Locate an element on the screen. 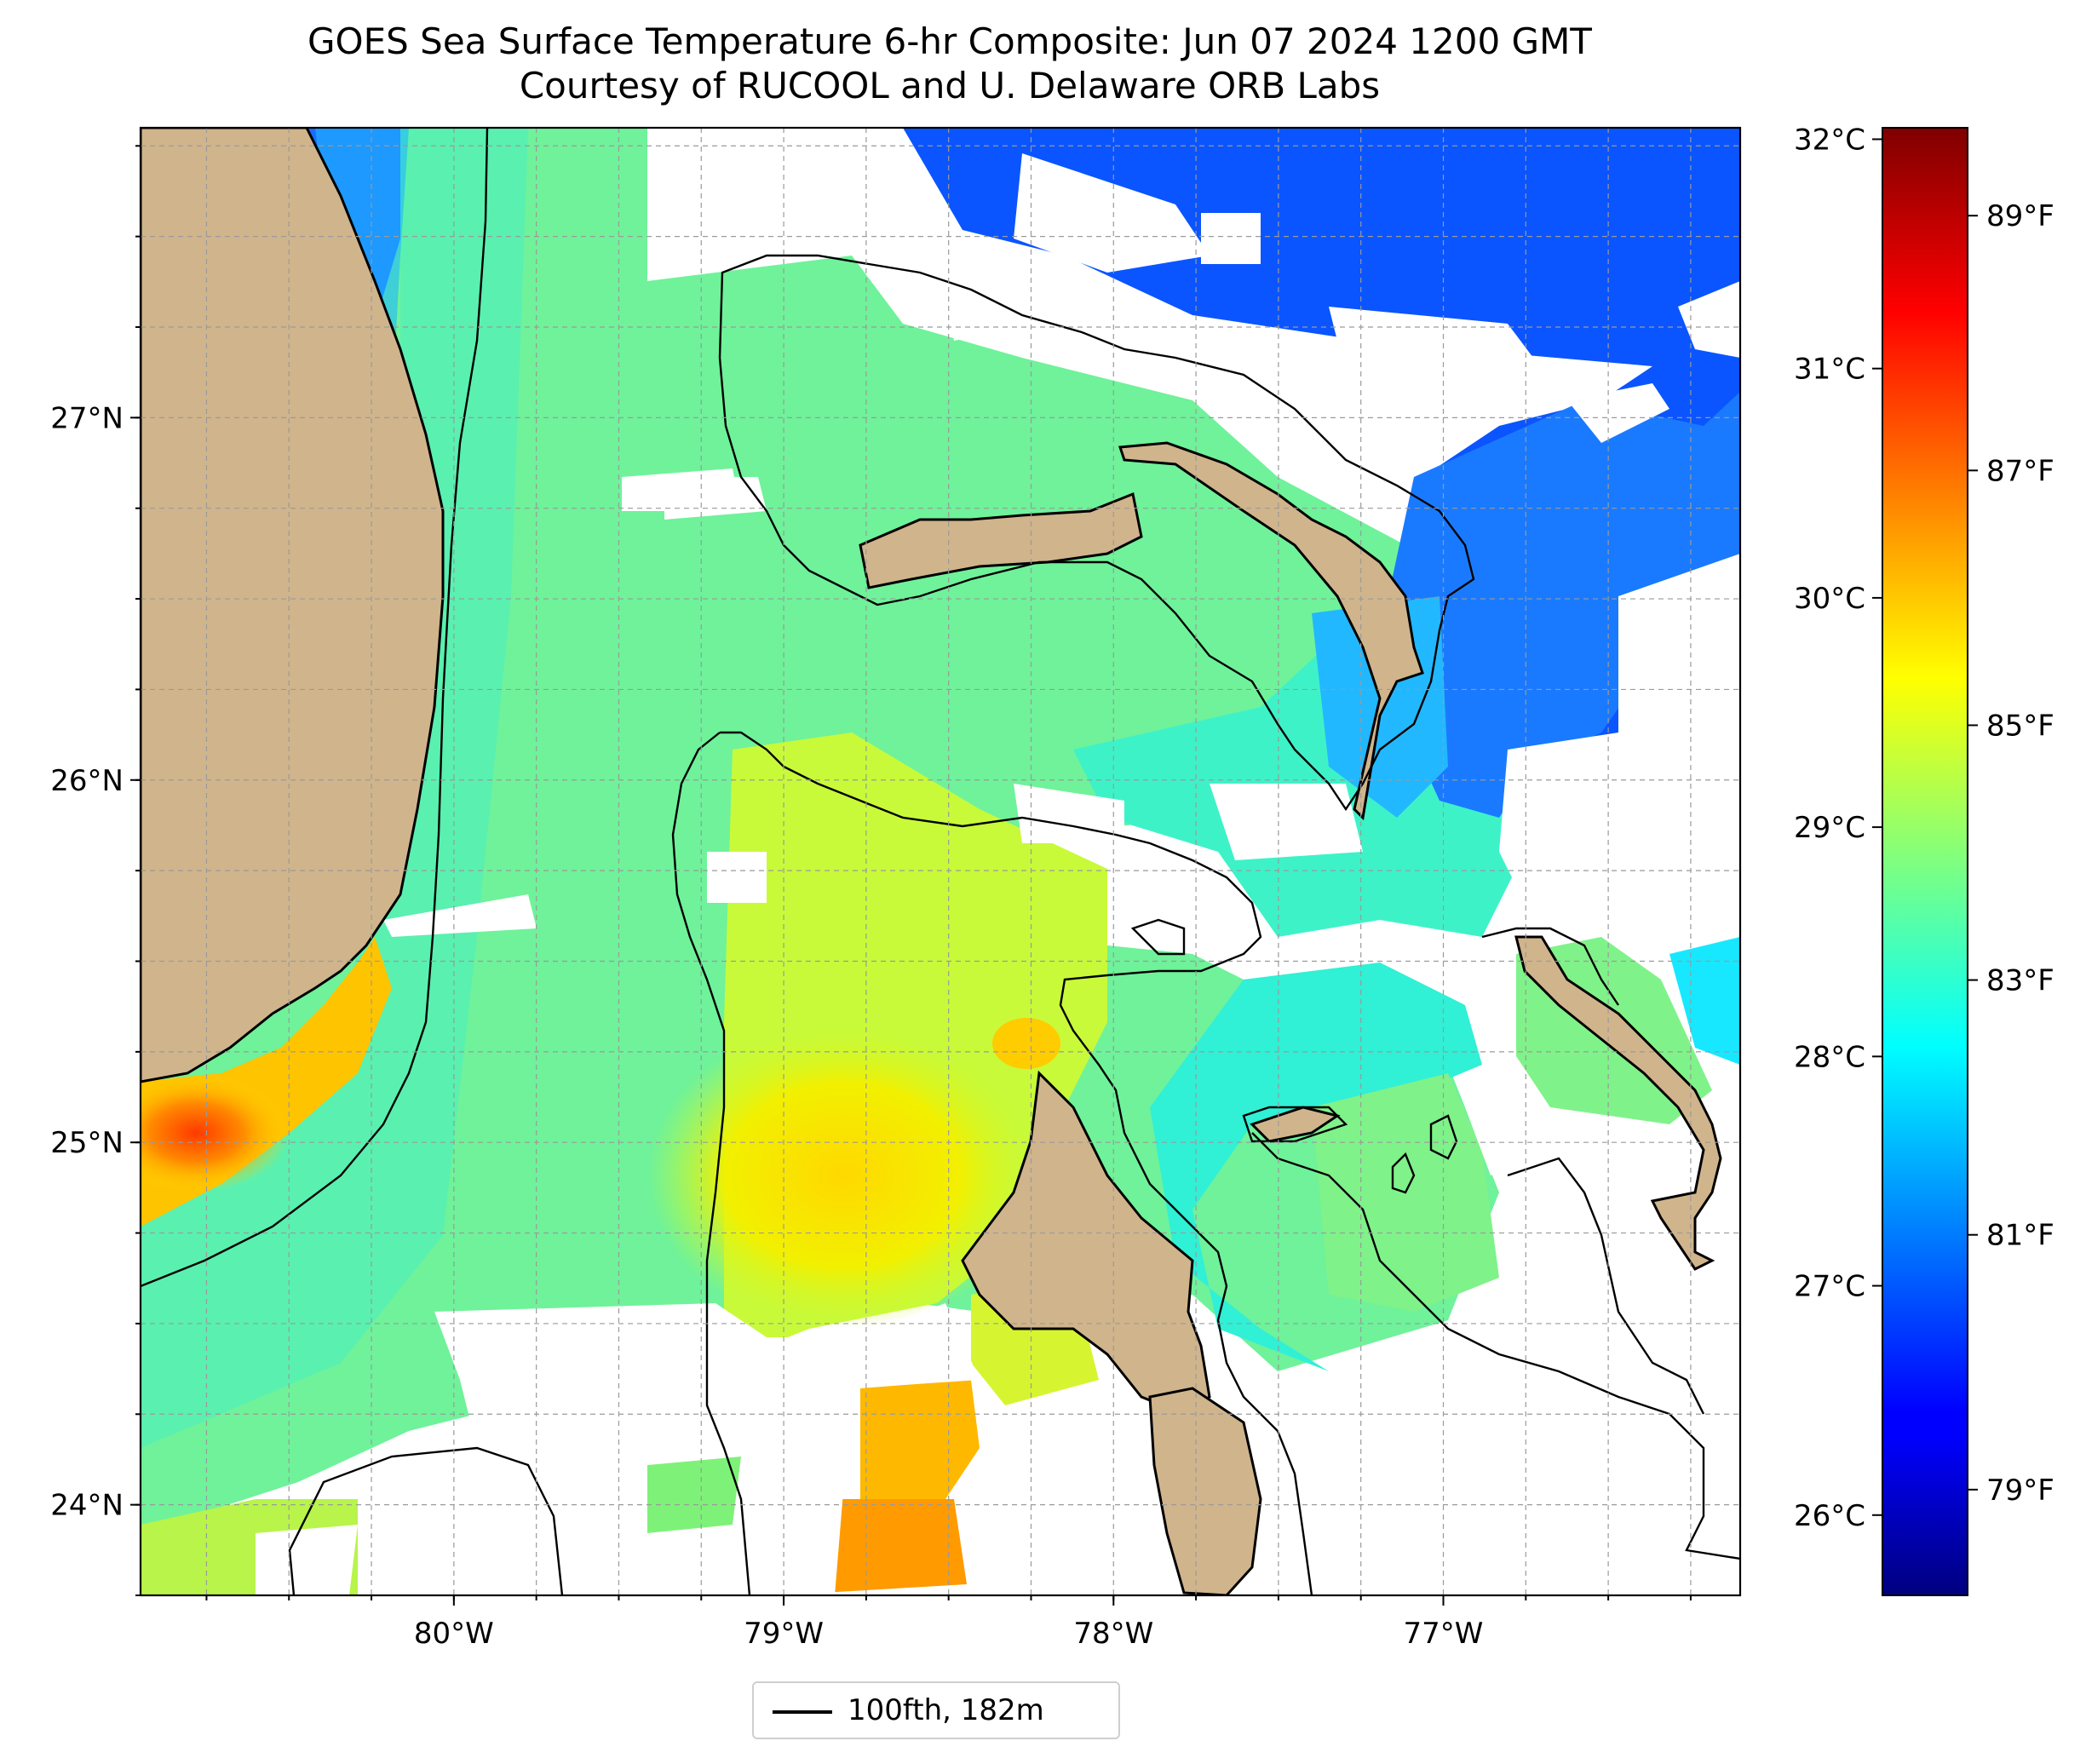 The width and height of the screenshot is (2086, 1764). colorbar-fahrenheit-label: 79°F is located at coordinates (2020, 1491).